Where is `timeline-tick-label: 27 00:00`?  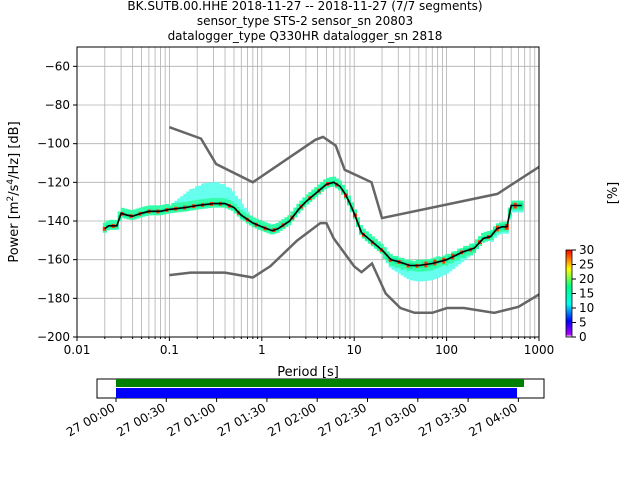 timeline-tick-label: 27 00:00 is located at coordinates (90, 419).